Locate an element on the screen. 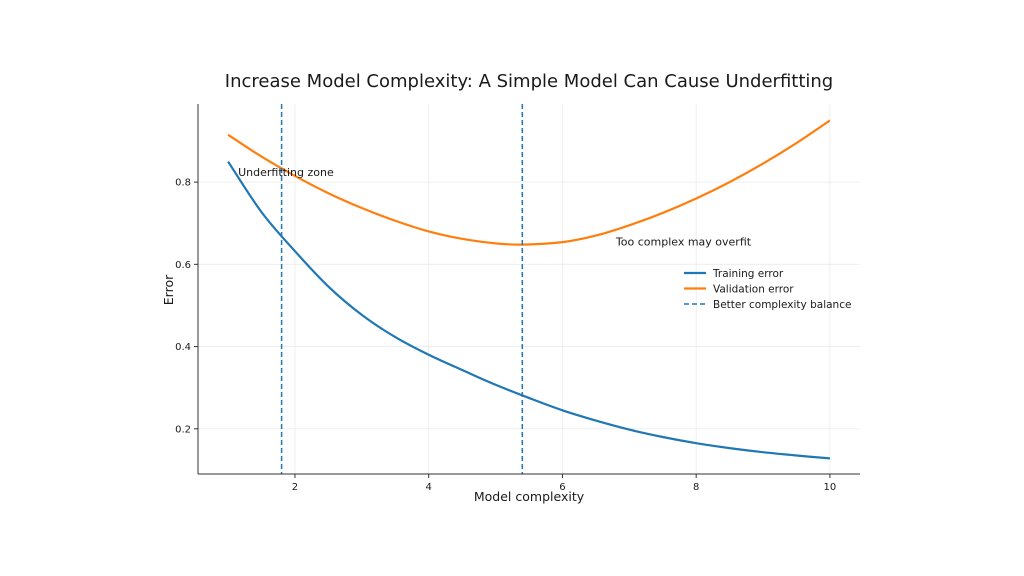 The width and height of the screenshot is (1024, 576). y-tick-label: 0.6 is located at coordinates (183, 265).